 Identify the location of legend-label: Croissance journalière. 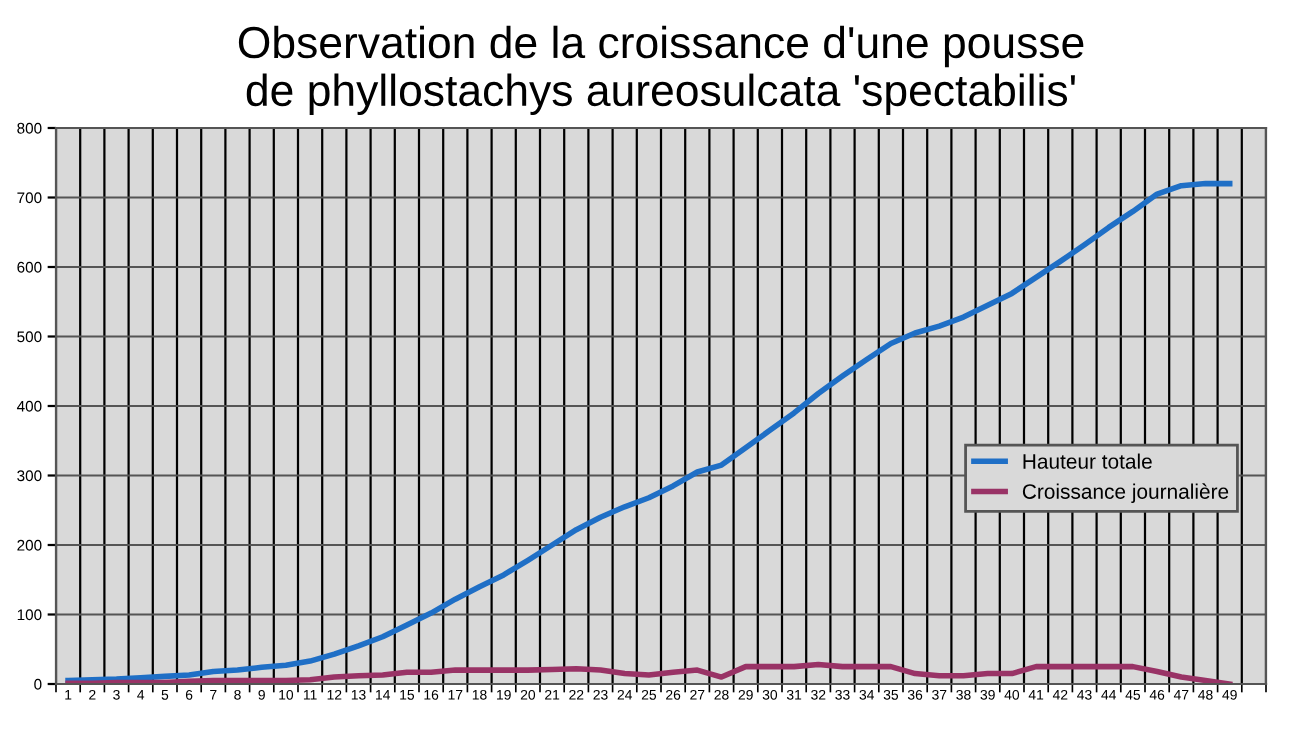
(1125, 493).